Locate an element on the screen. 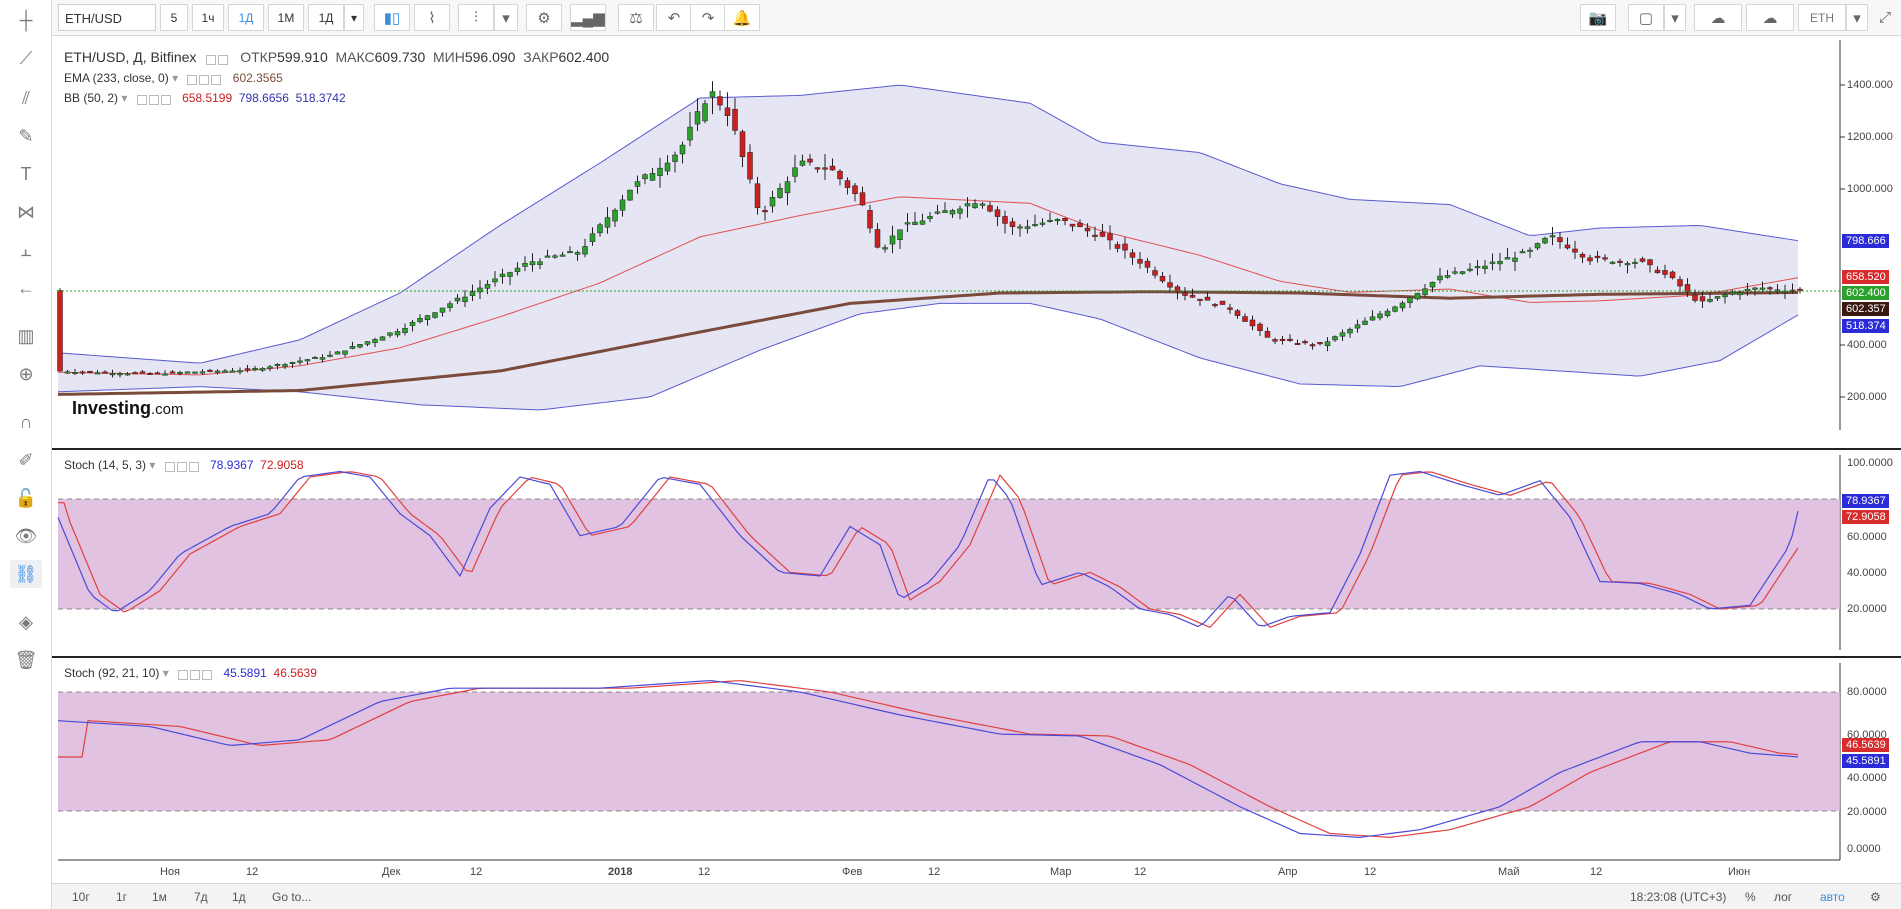 This screenshot has height=909, width=1901. open-value: 599.910 is located at coordinates (302, 57).